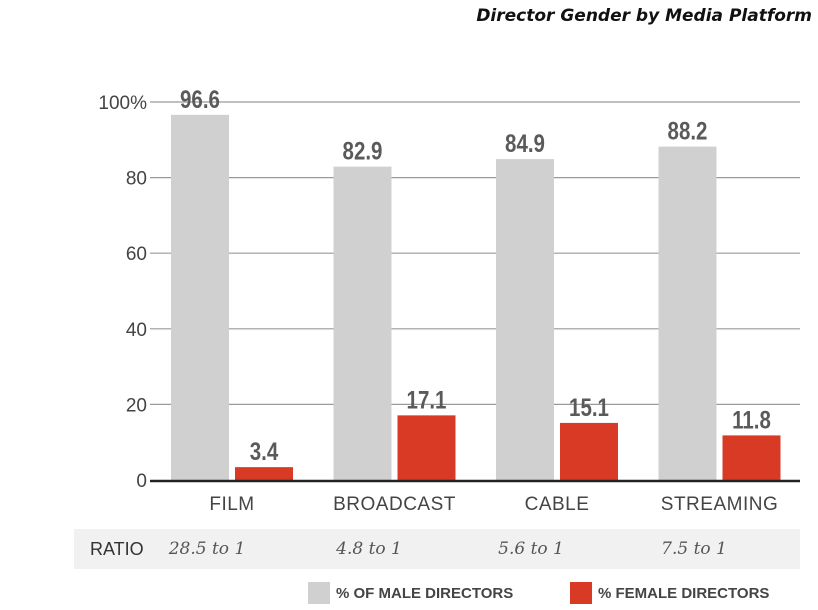 This screenshot has height=610, width=818. What do you see at coordinates (688, 131) in the screenshot?
I see `data-label: 88.2` at bounding box center [688, 131].